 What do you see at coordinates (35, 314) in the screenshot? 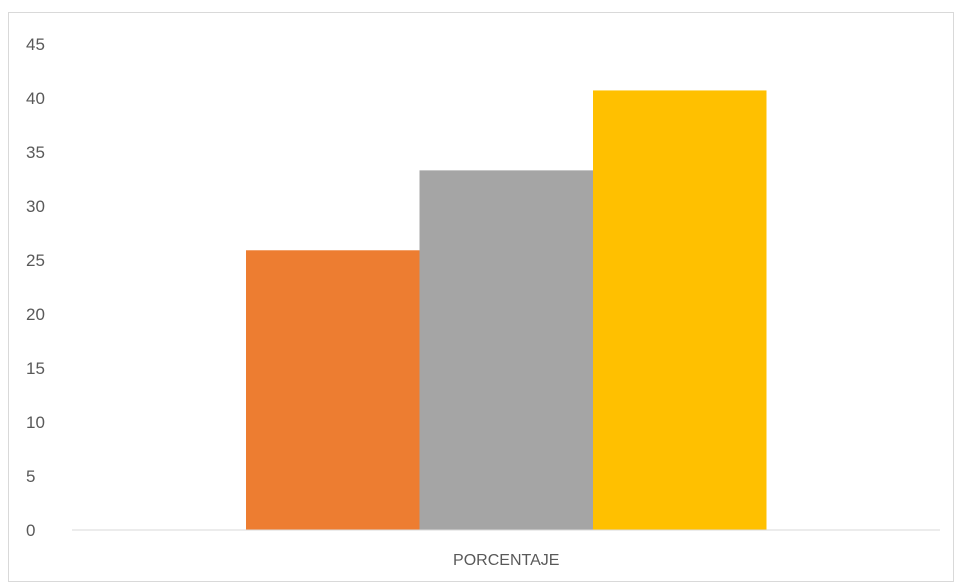
I see `y-tick-label: 20` at bounding box center [35, 314].